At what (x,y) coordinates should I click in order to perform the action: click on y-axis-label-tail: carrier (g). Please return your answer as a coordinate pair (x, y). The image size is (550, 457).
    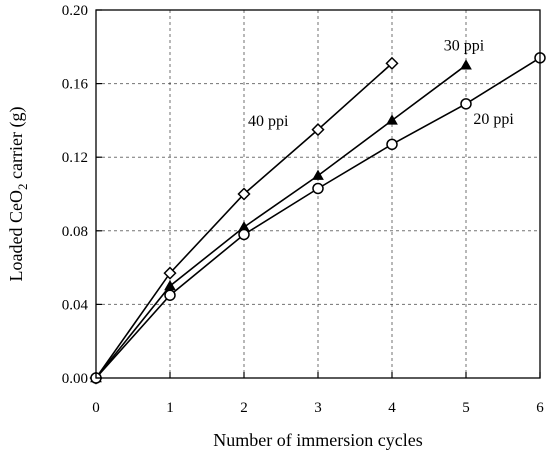
    Looking at the image, I should click on (16, 145).